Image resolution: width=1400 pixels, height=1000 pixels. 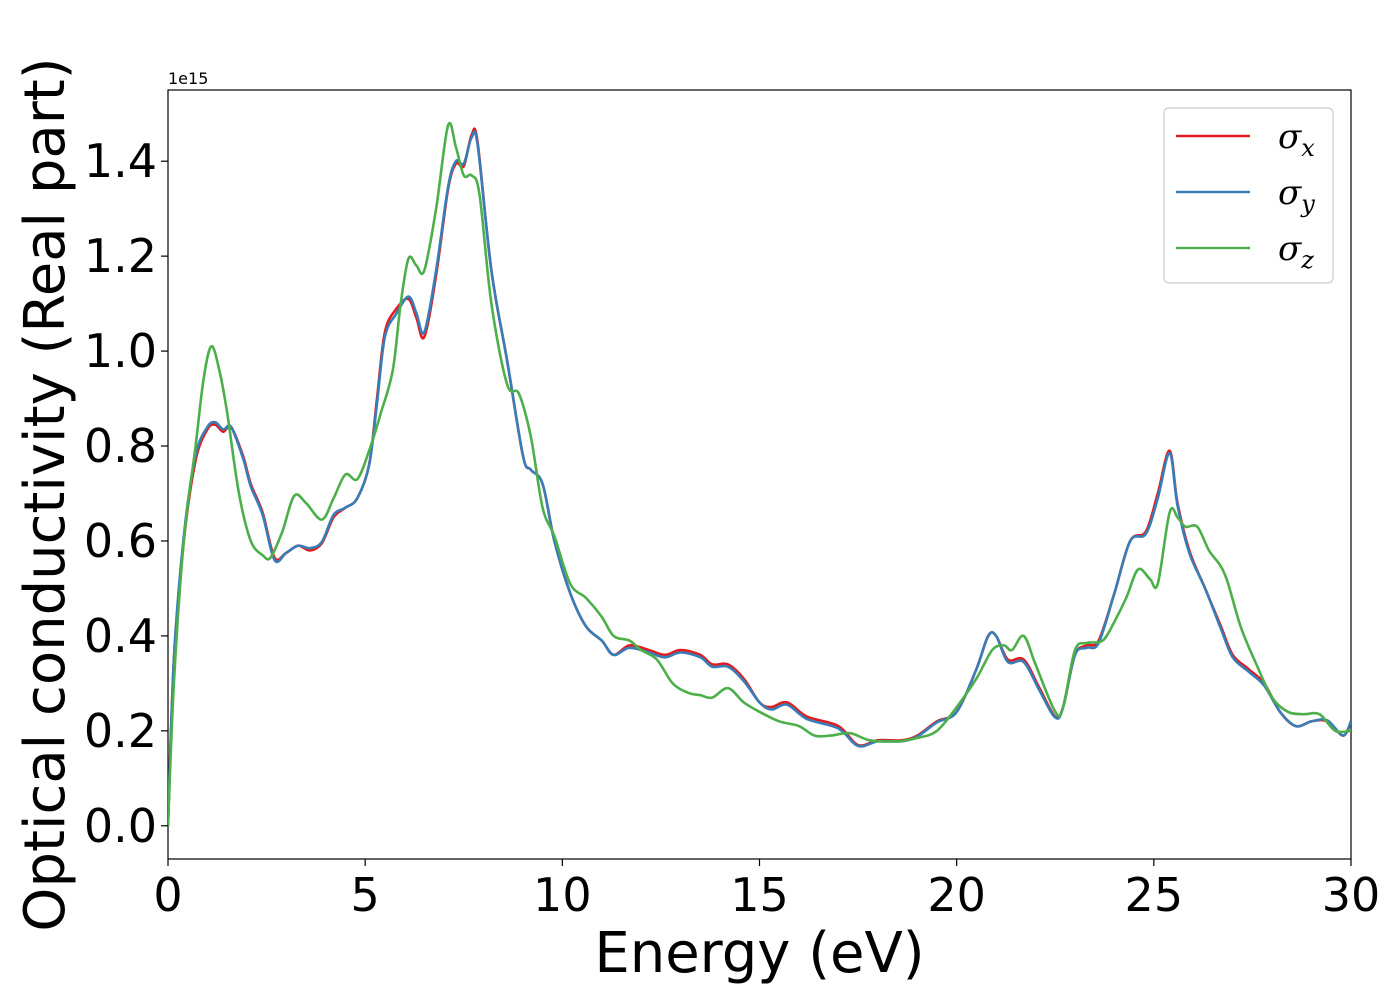 I want to click on y-axis-ticks: 0.0 0.2 0.4 0.6 0.8 1.0 1.2 1.4, so click(x=126, y=493).